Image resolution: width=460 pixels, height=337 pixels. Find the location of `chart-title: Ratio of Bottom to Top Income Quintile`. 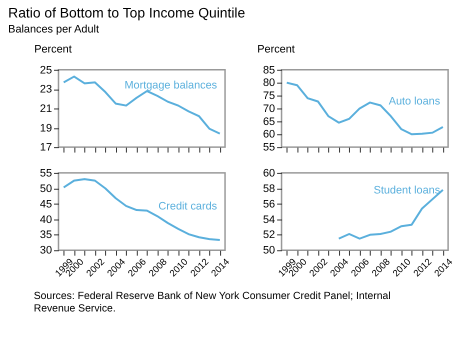

chart-title: Ratio of Bottom to Top Income Quintile is located at coordinates (127, 12).